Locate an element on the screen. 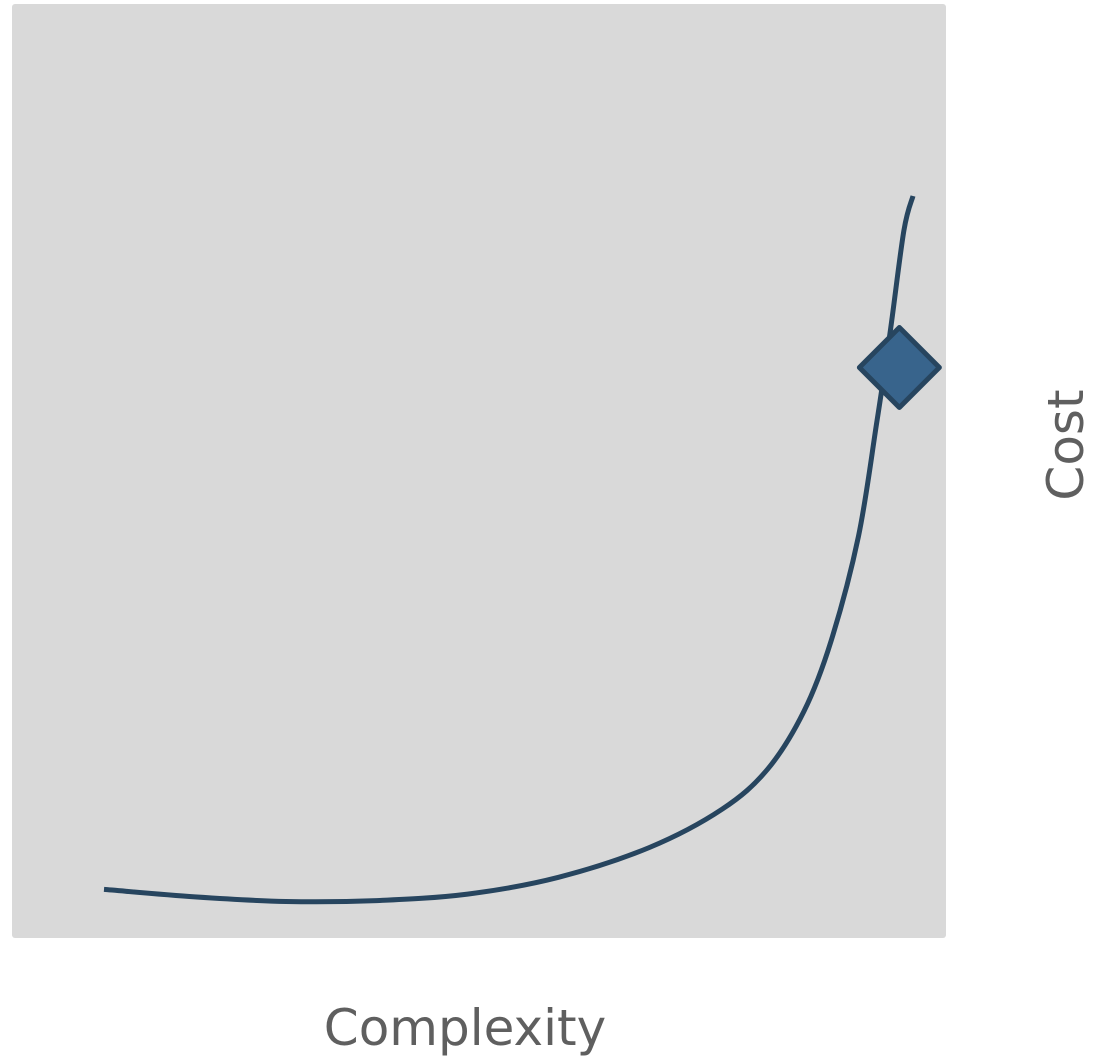  x-axis-label: Complexity is located at coordinates (465, 1028).